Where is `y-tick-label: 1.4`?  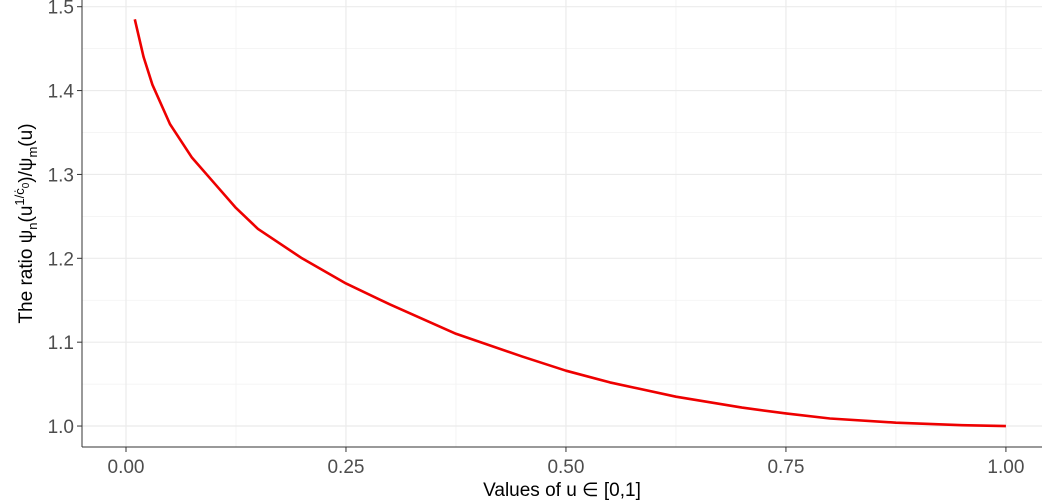
y-tick-label: 1.4 is located at coordinates (61, 92).